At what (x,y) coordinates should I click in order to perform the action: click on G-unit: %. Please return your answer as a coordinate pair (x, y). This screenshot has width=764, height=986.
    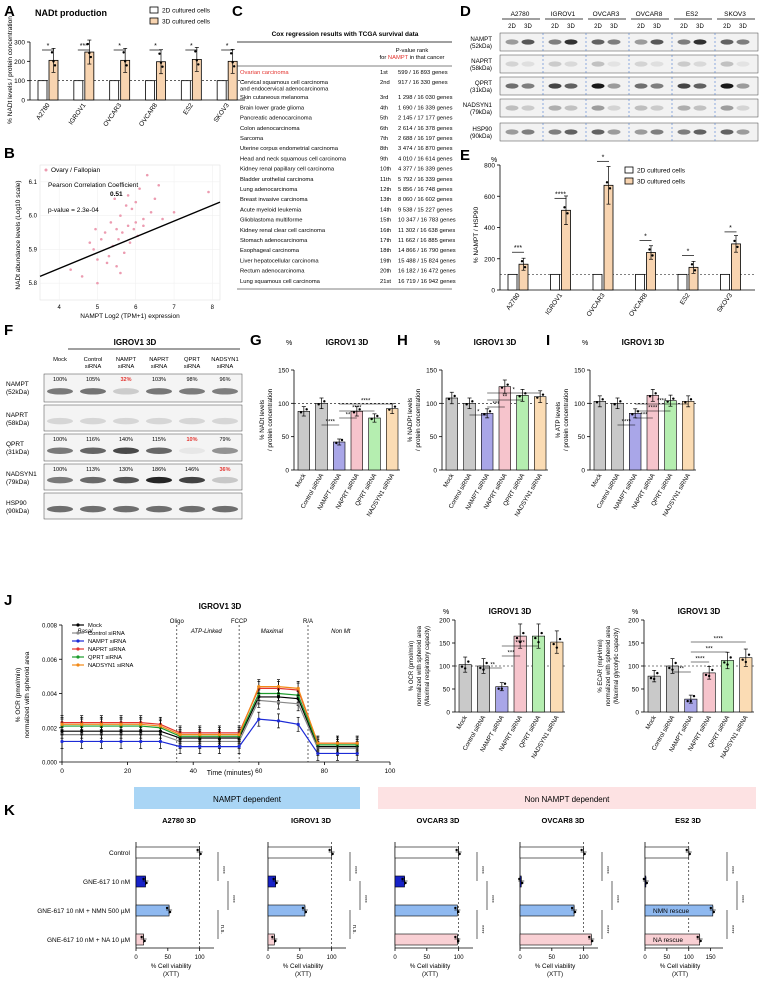
    Looking at the image, I should click on (289, 343).